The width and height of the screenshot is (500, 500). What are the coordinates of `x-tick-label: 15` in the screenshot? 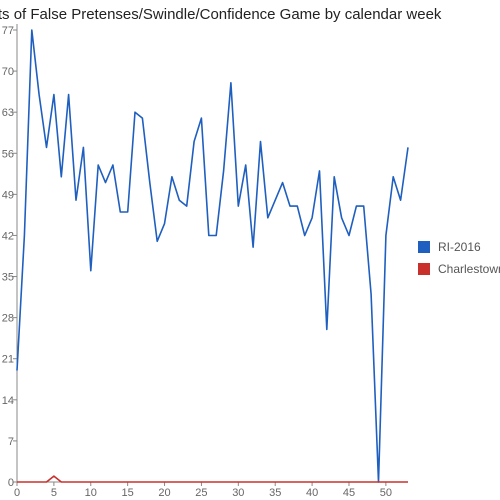 It's located at (128, 493).